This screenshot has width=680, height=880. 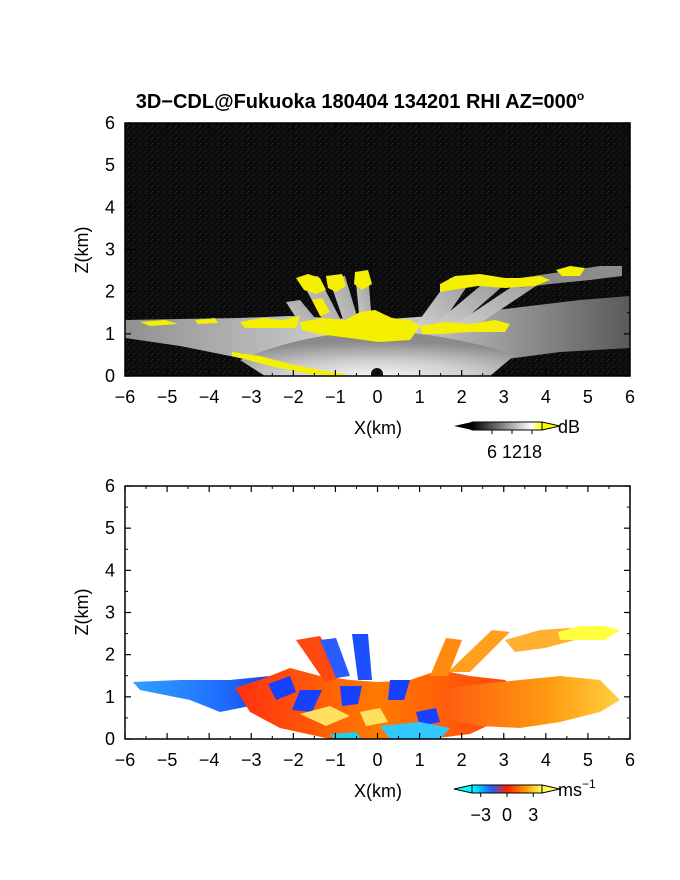 I want to click on velocity-left-layer, so click(x=204, y=694).